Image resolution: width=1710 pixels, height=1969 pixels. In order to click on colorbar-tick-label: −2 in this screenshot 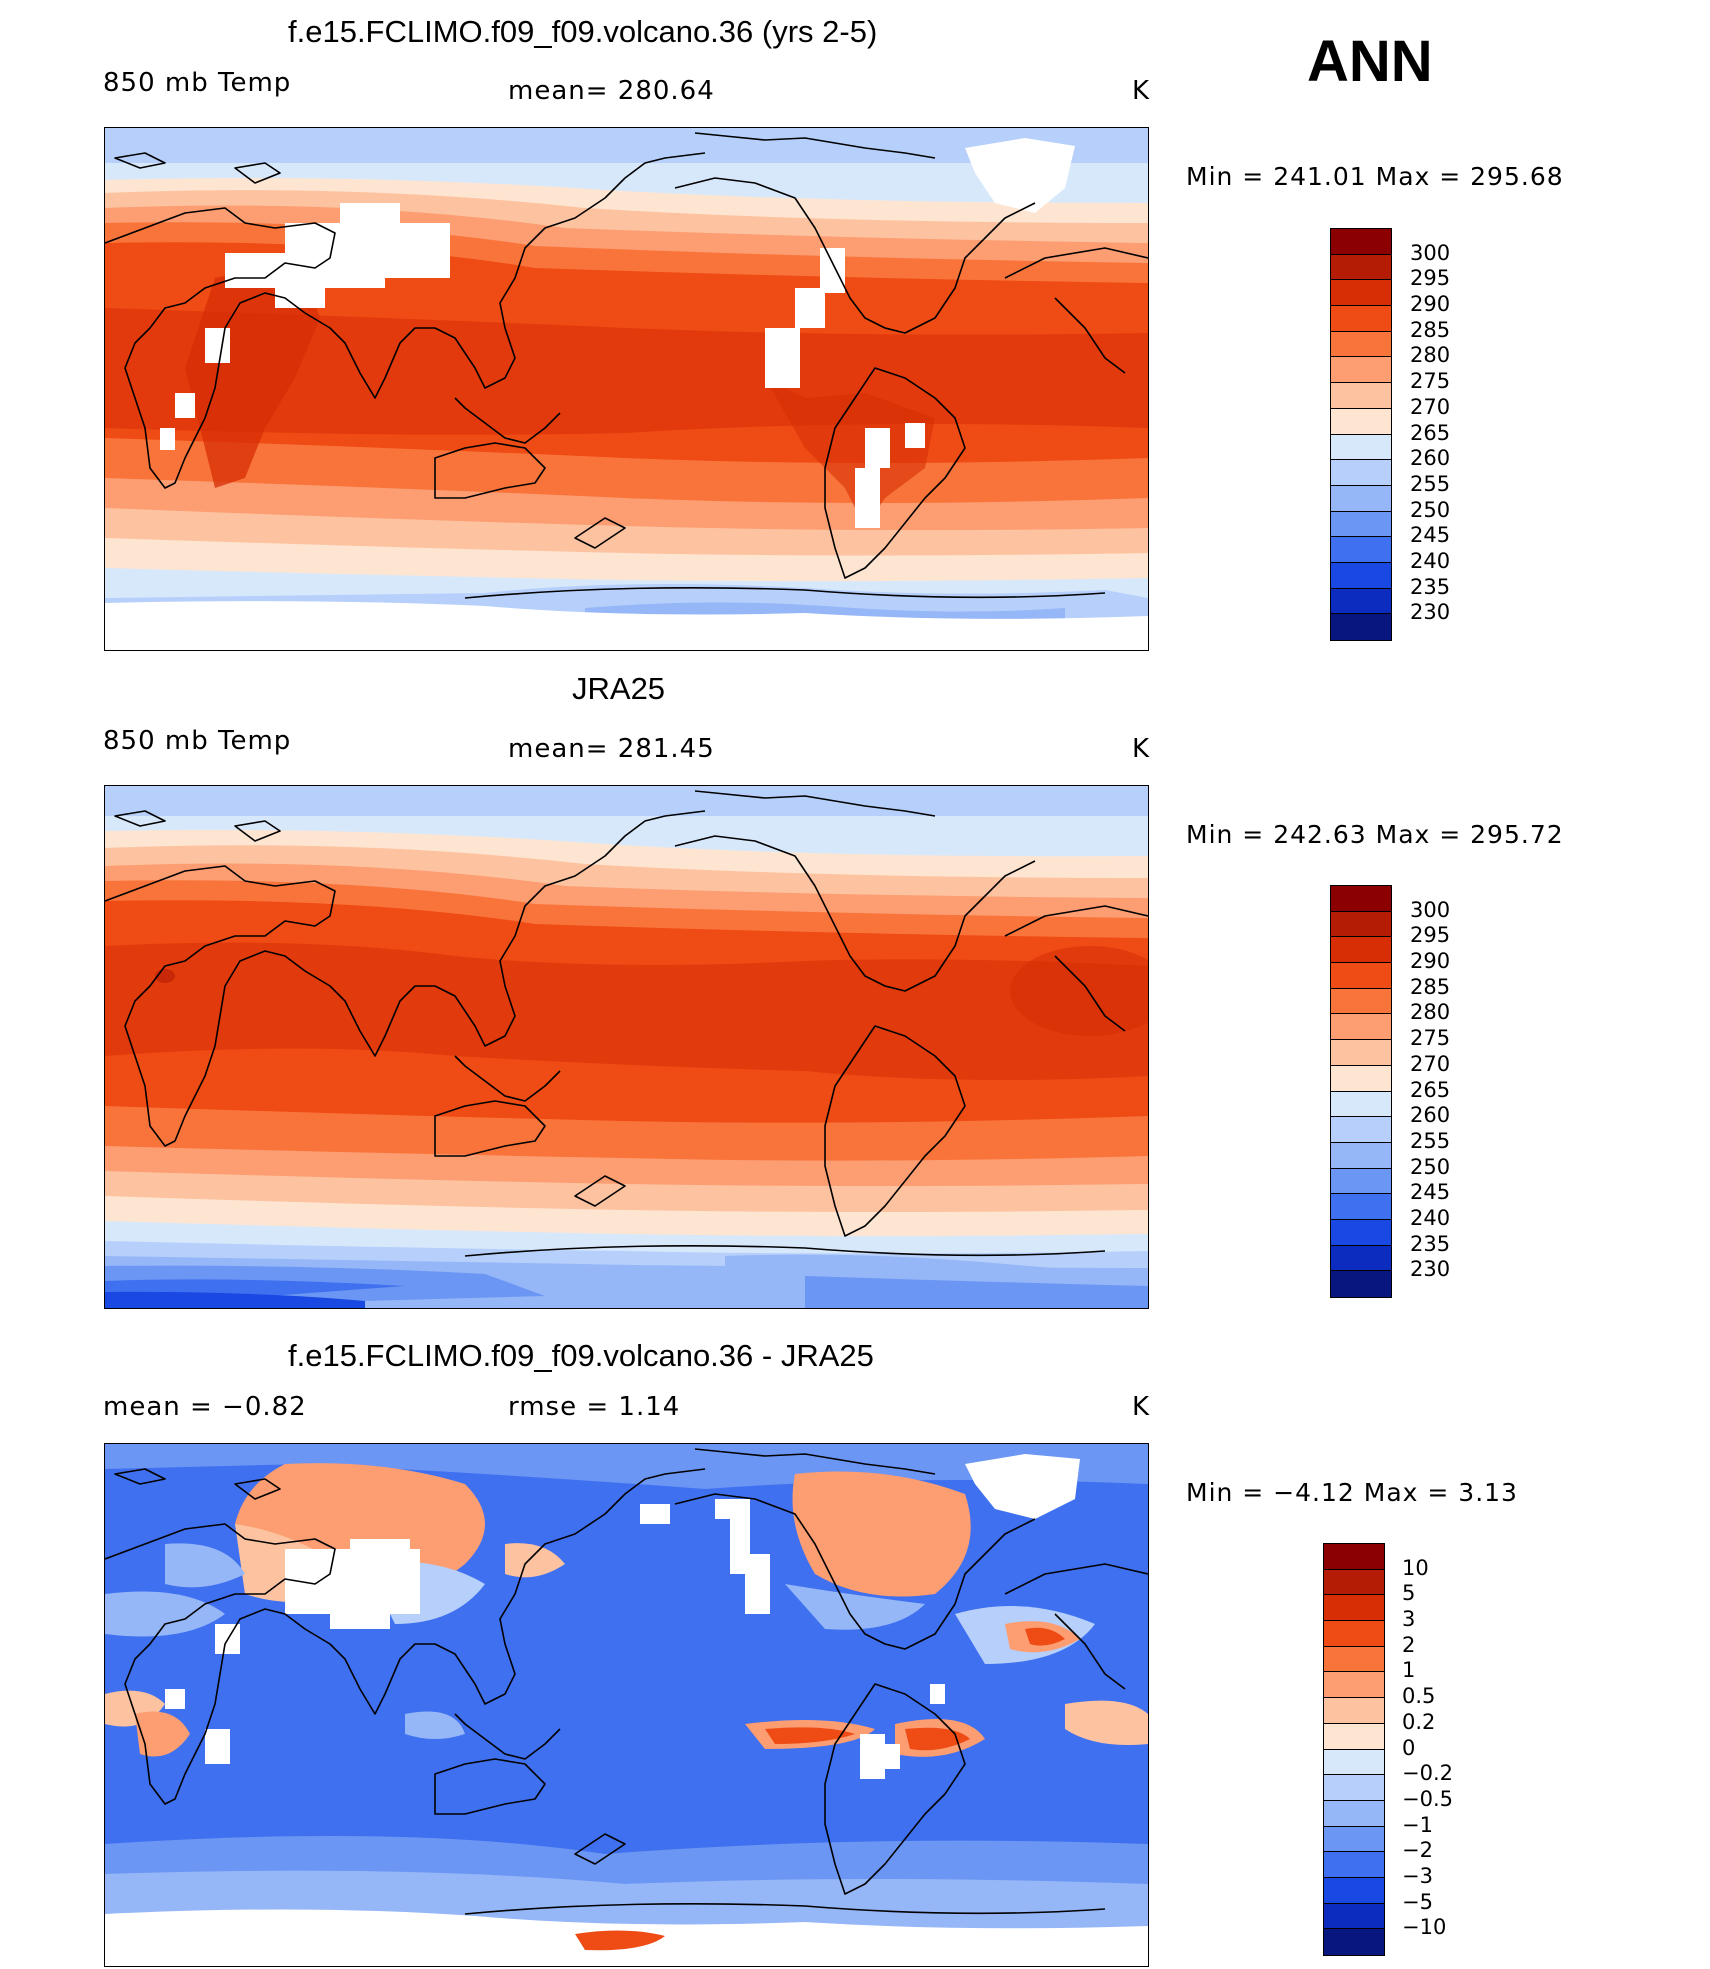, I will do `click(1417, 1850)`.